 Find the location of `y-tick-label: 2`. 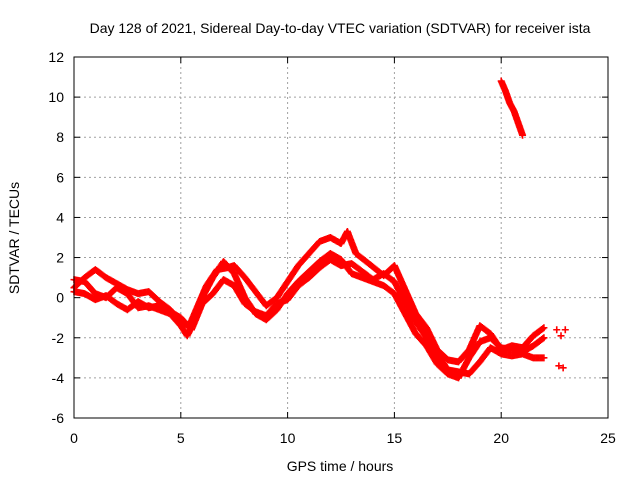

y-tick-label: 2 is located at coordinates (60, 258).